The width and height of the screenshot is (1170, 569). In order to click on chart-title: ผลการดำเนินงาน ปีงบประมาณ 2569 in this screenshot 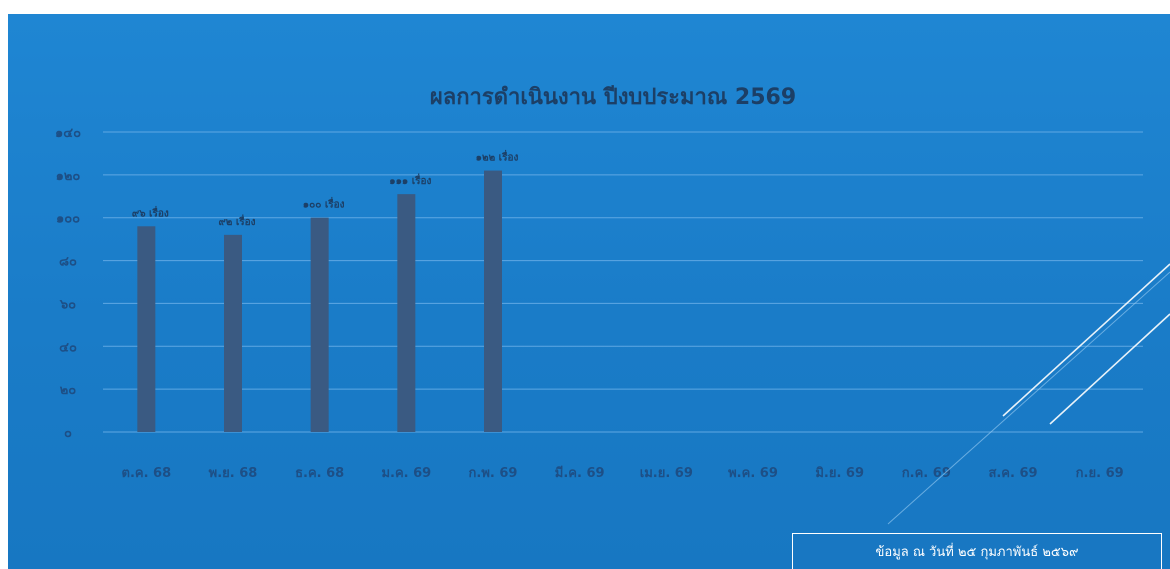, I will do `click(613, 97)`.